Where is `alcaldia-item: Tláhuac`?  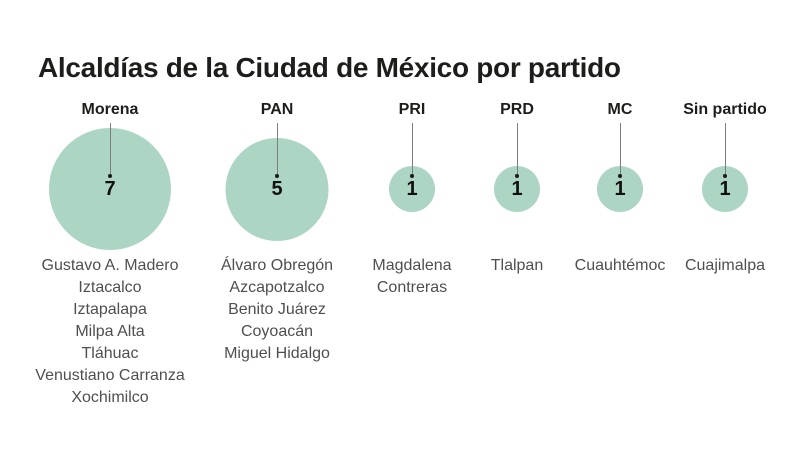
alcaldia-item: Tláhuac is located at coordinates (110, 353).